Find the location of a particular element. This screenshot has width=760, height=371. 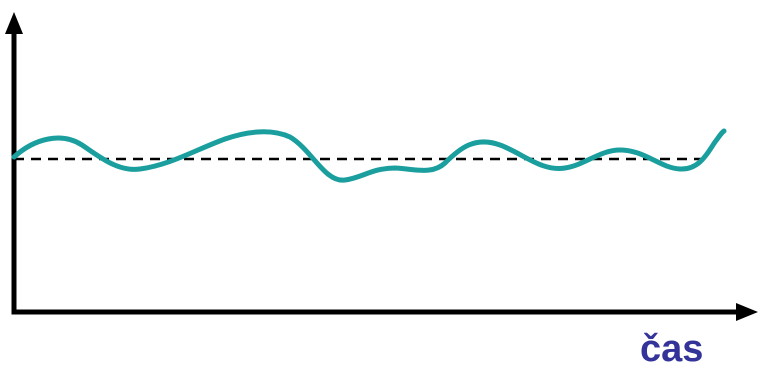

fluctuation-curve is located at coordinates (369, 155).